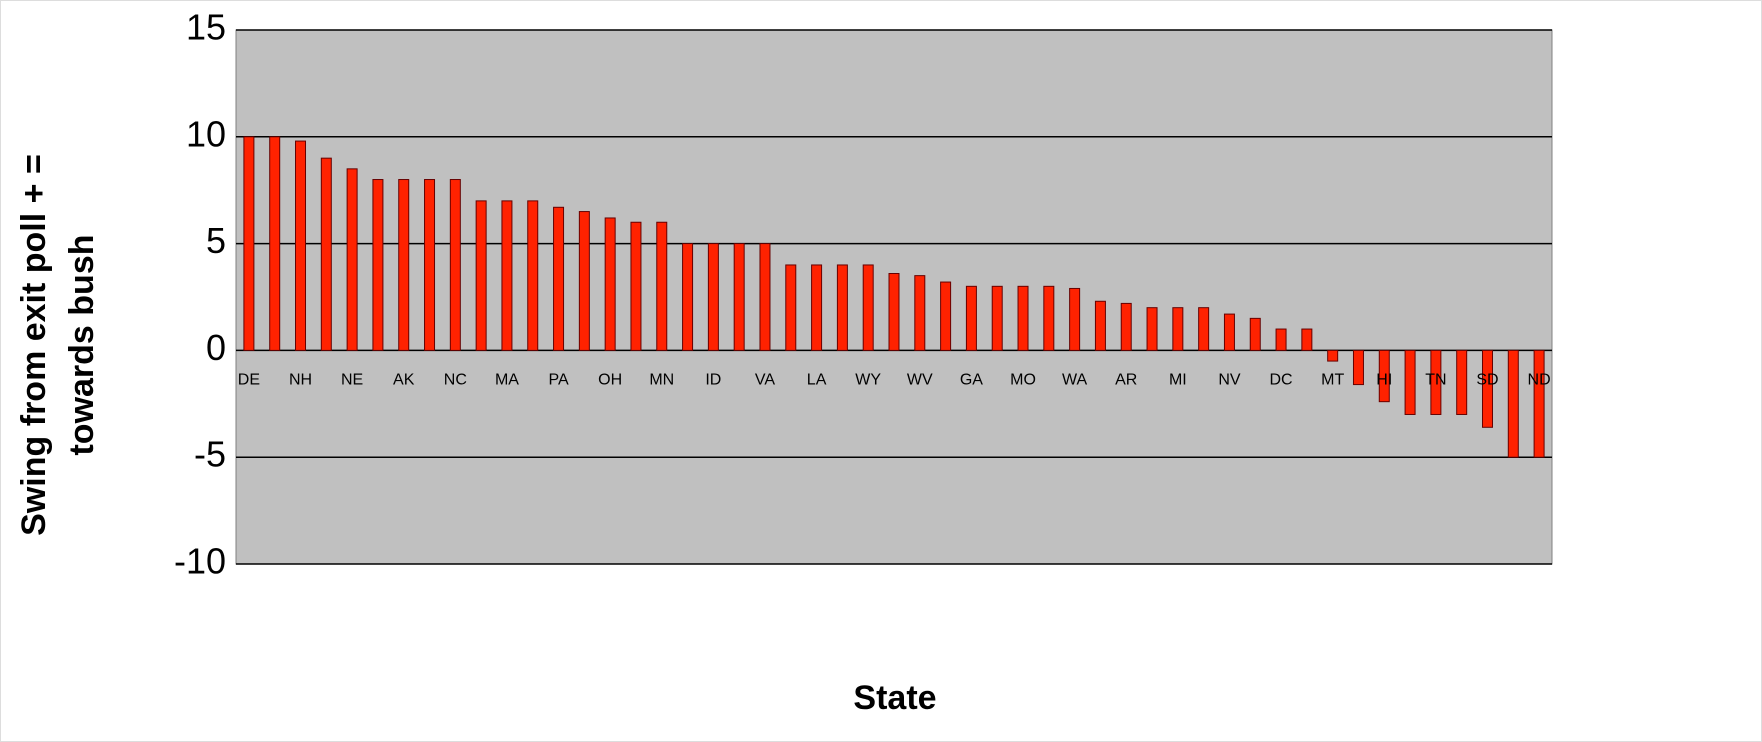 The width and height of the screenshot is (1762, 742). What do you see at coordinates (206, 27) in the screenshot?
I see `y-tick-label: 15` at bounding box center [206, 27].